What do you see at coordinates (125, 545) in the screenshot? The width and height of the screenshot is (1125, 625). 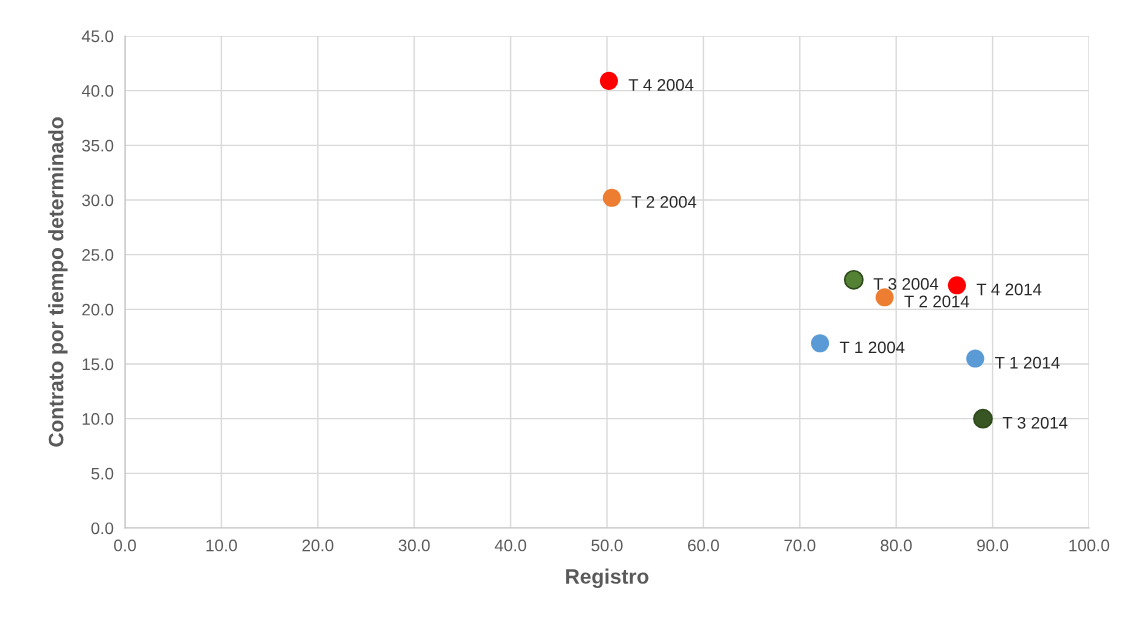 I see `x-tick-label: 0.0` at bounding box center [125, 545].